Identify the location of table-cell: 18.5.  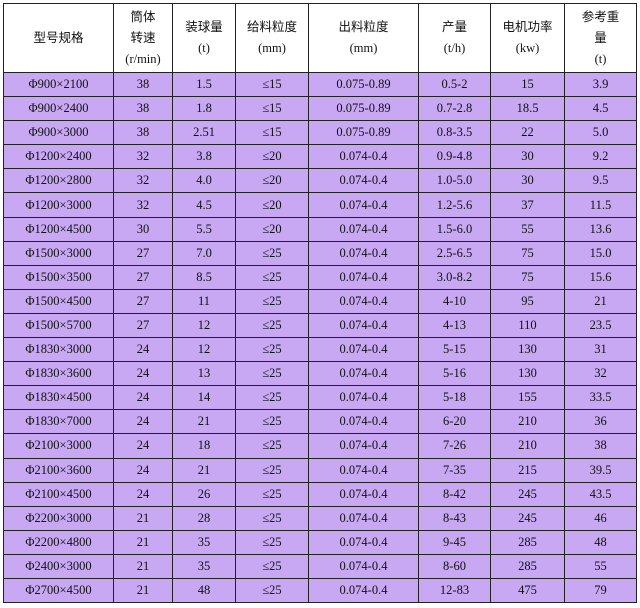
(527, 109).